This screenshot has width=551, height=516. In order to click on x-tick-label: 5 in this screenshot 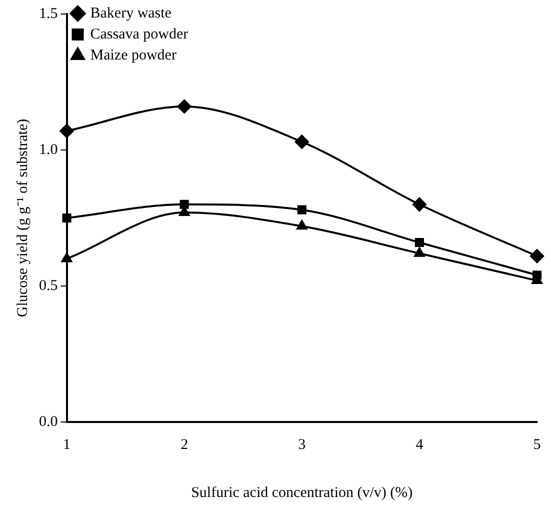, I will do `click(537, 444)`.